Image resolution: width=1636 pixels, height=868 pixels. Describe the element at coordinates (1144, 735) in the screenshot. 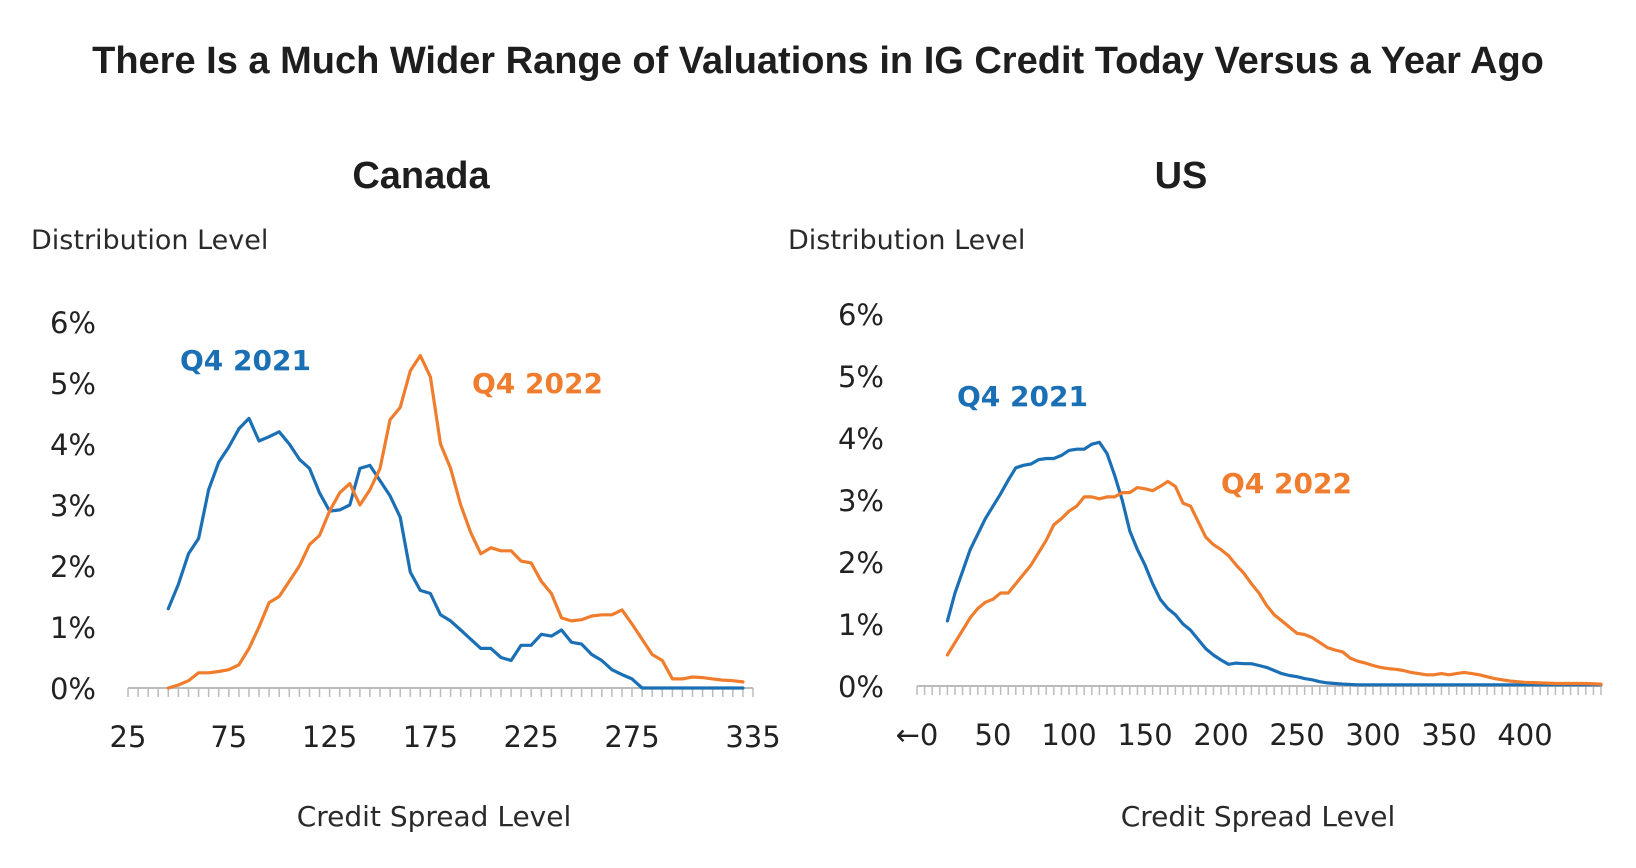

I see `us-x-tick-label: 150` at that location.